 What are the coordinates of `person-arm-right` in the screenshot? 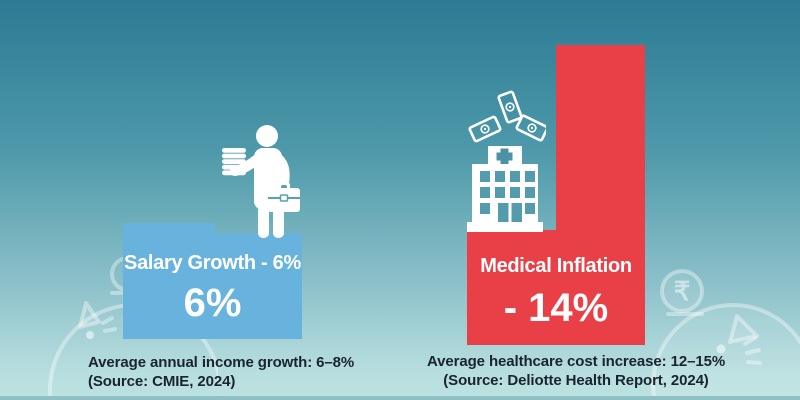 It's located at (280, 170).